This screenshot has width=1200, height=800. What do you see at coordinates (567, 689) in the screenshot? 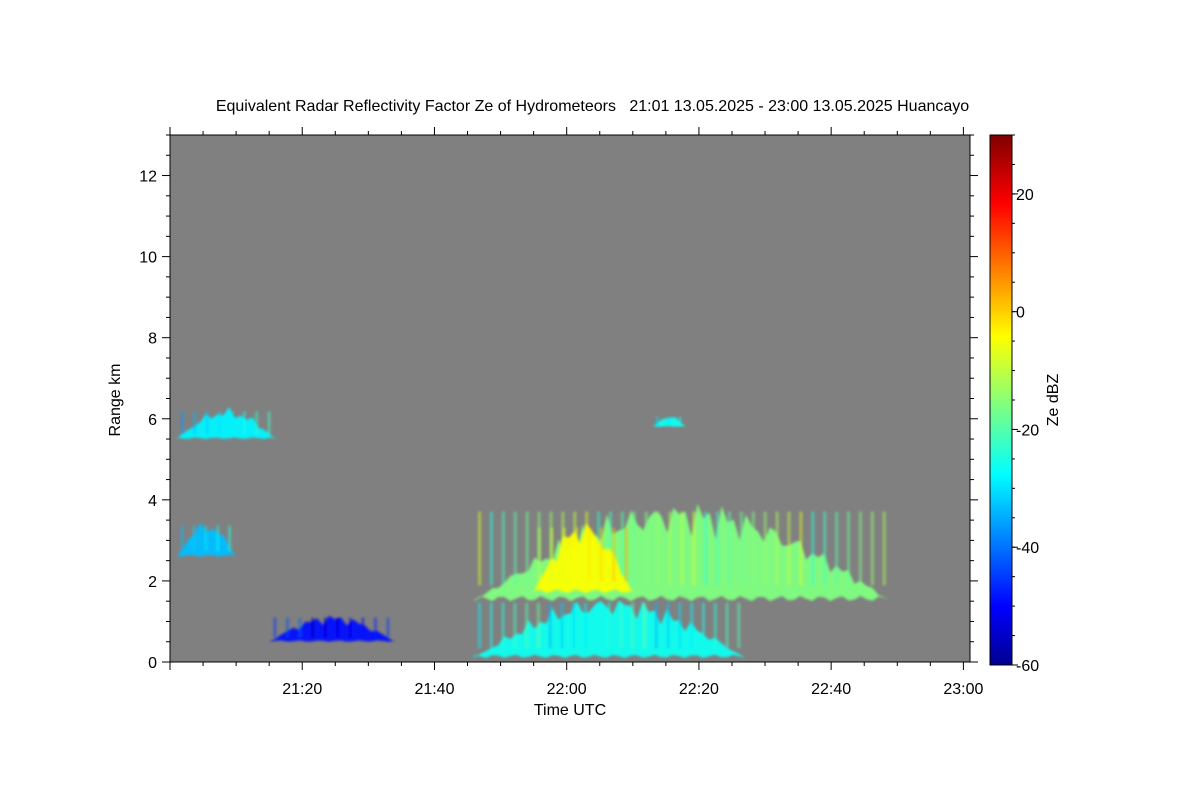
I see `x-tick-label: 22:00` at bounding box center [567, 689].